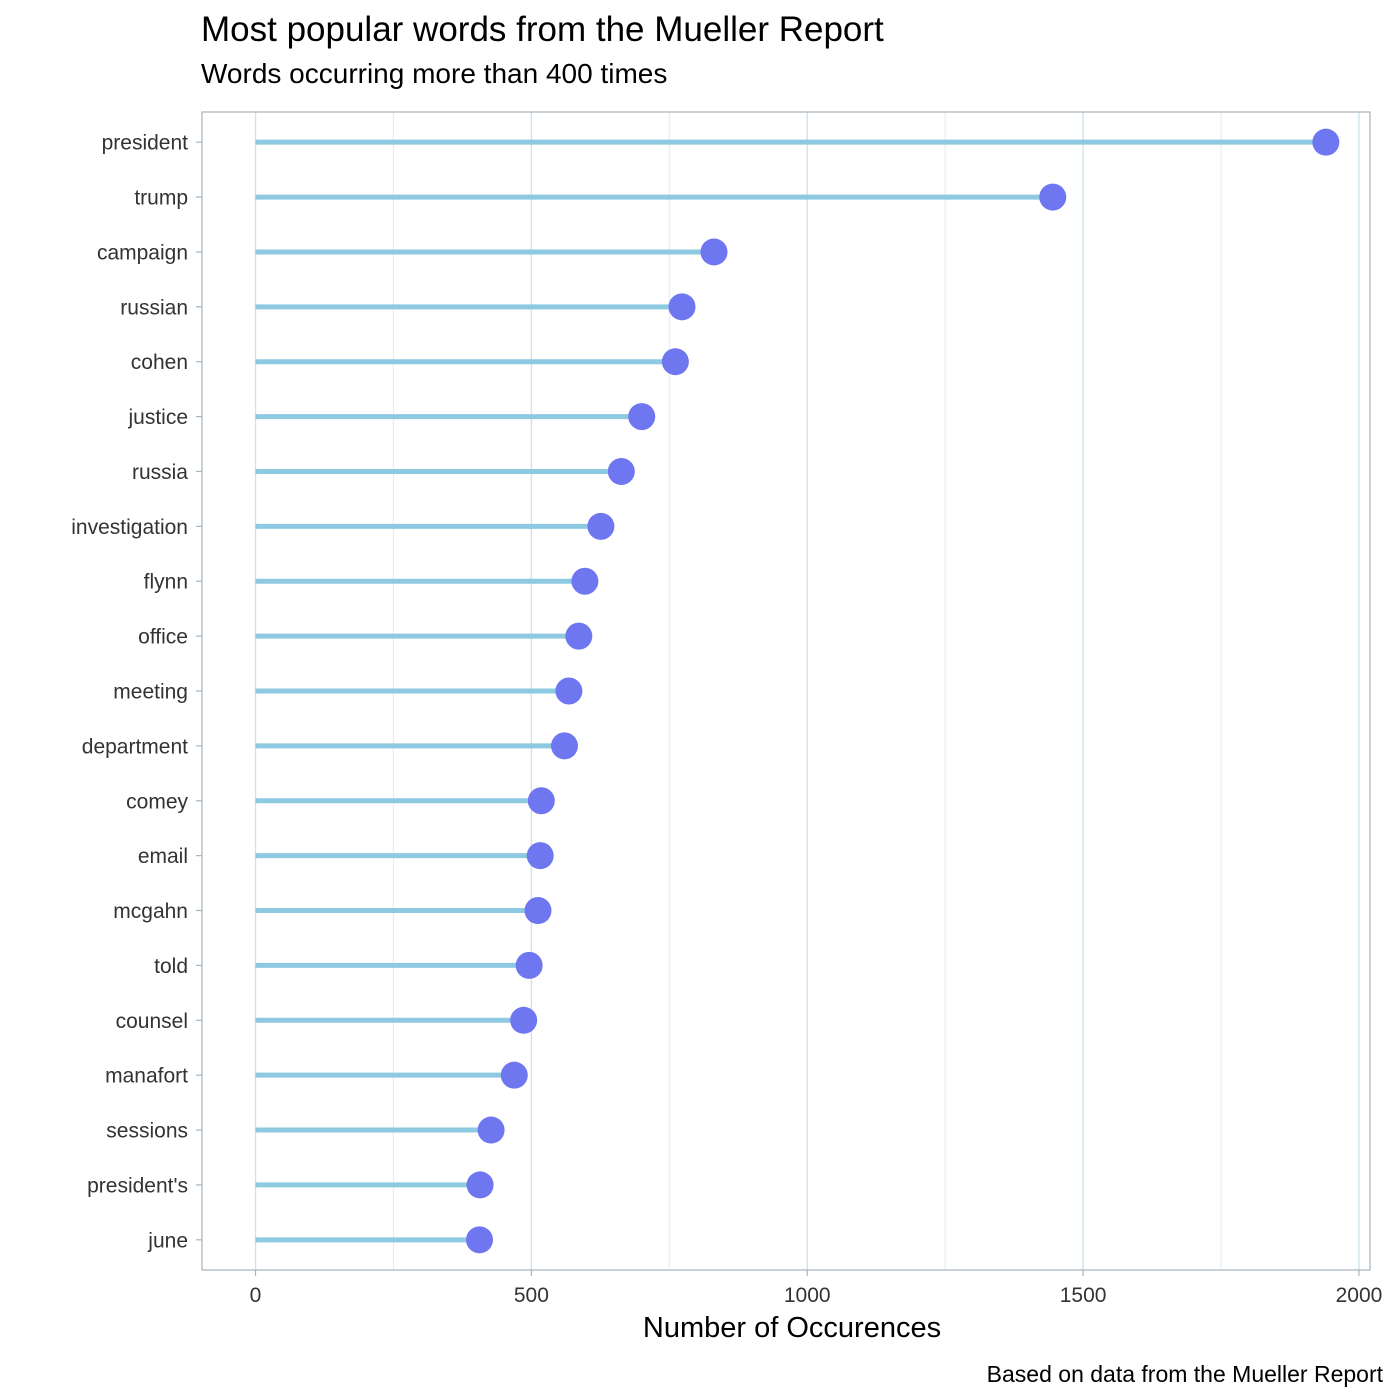 The image size is (1400, 1400). What do you see at coordinates (564, 746) in the screenshot?
I see `point-department` at bounding box center [564, 746].